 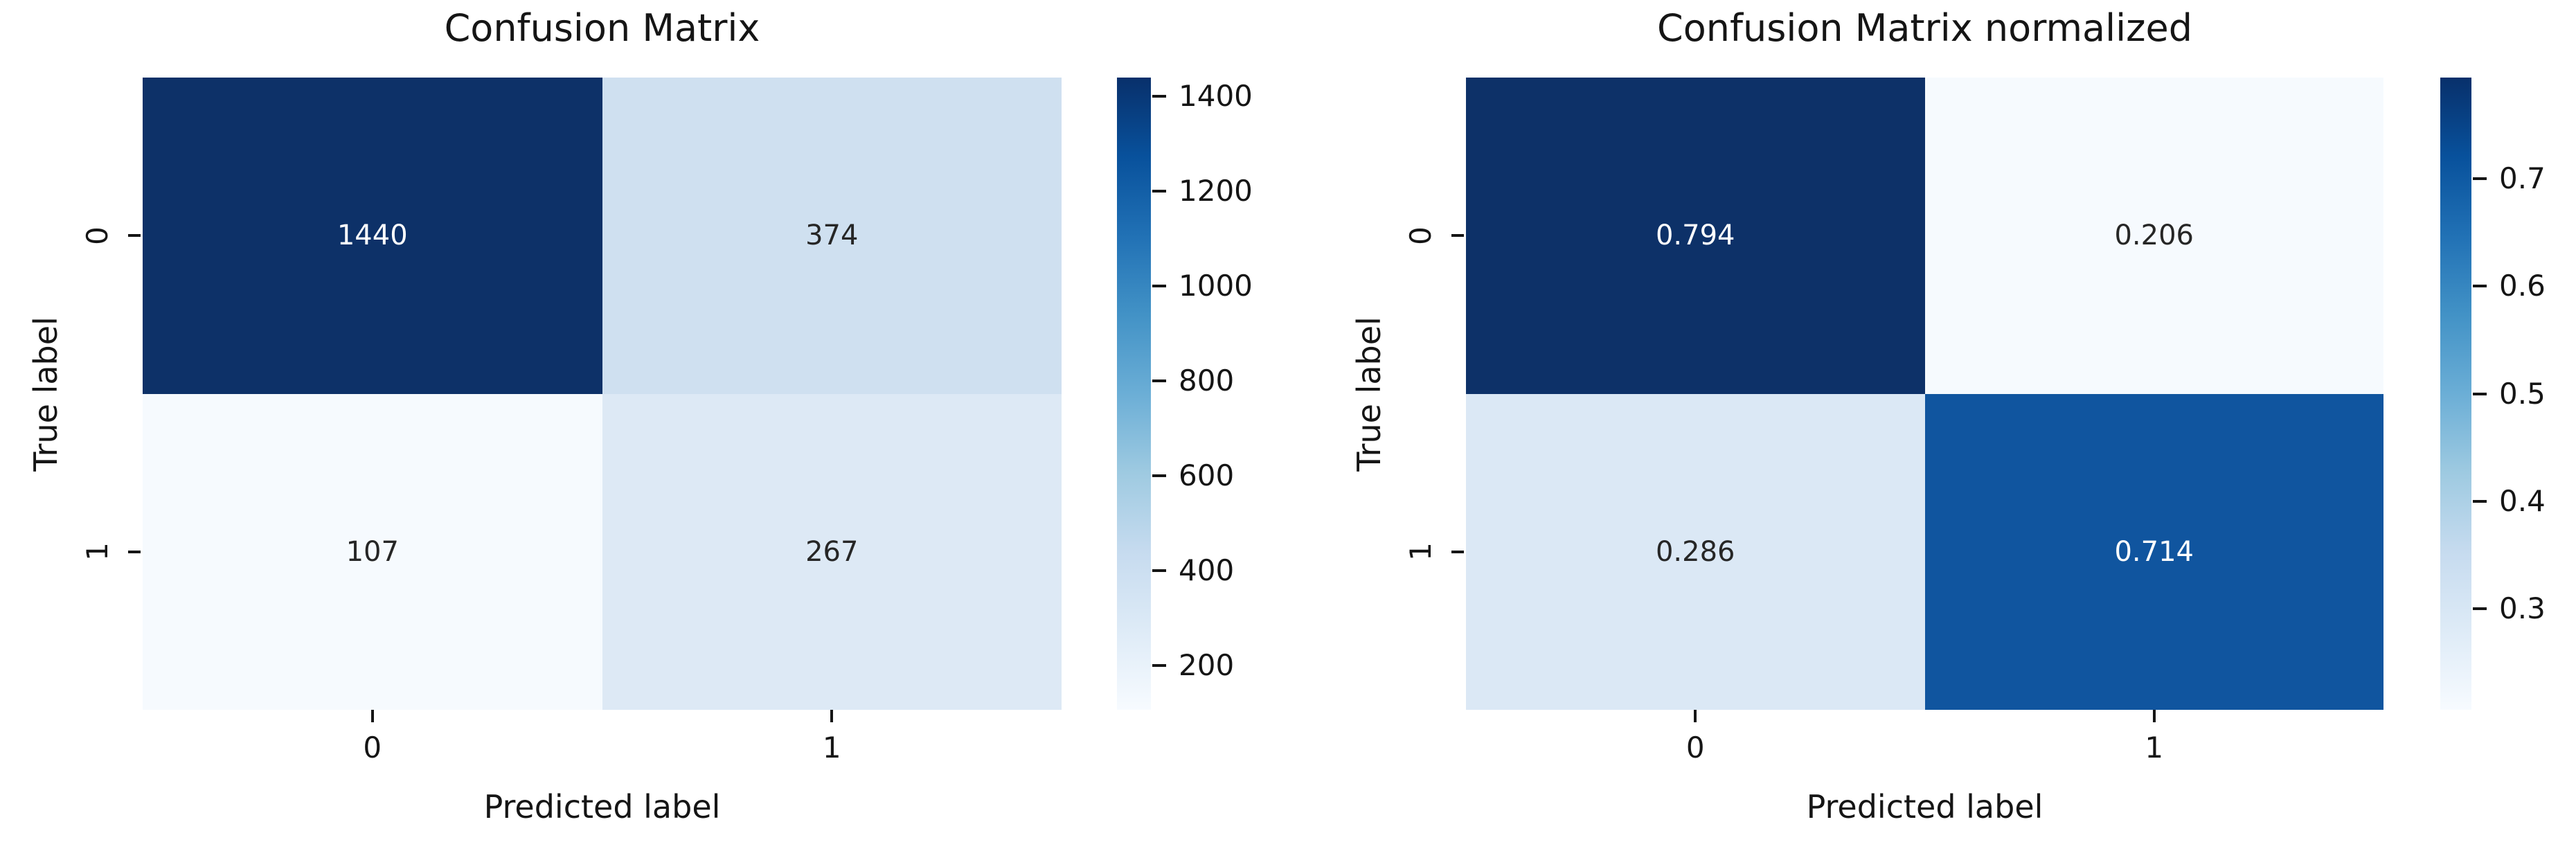 What do you see at coordinates (2522, 394) in the screenshot?
I see `colorbar-tick-label: 0.5` at bounding box center [2522, 394].